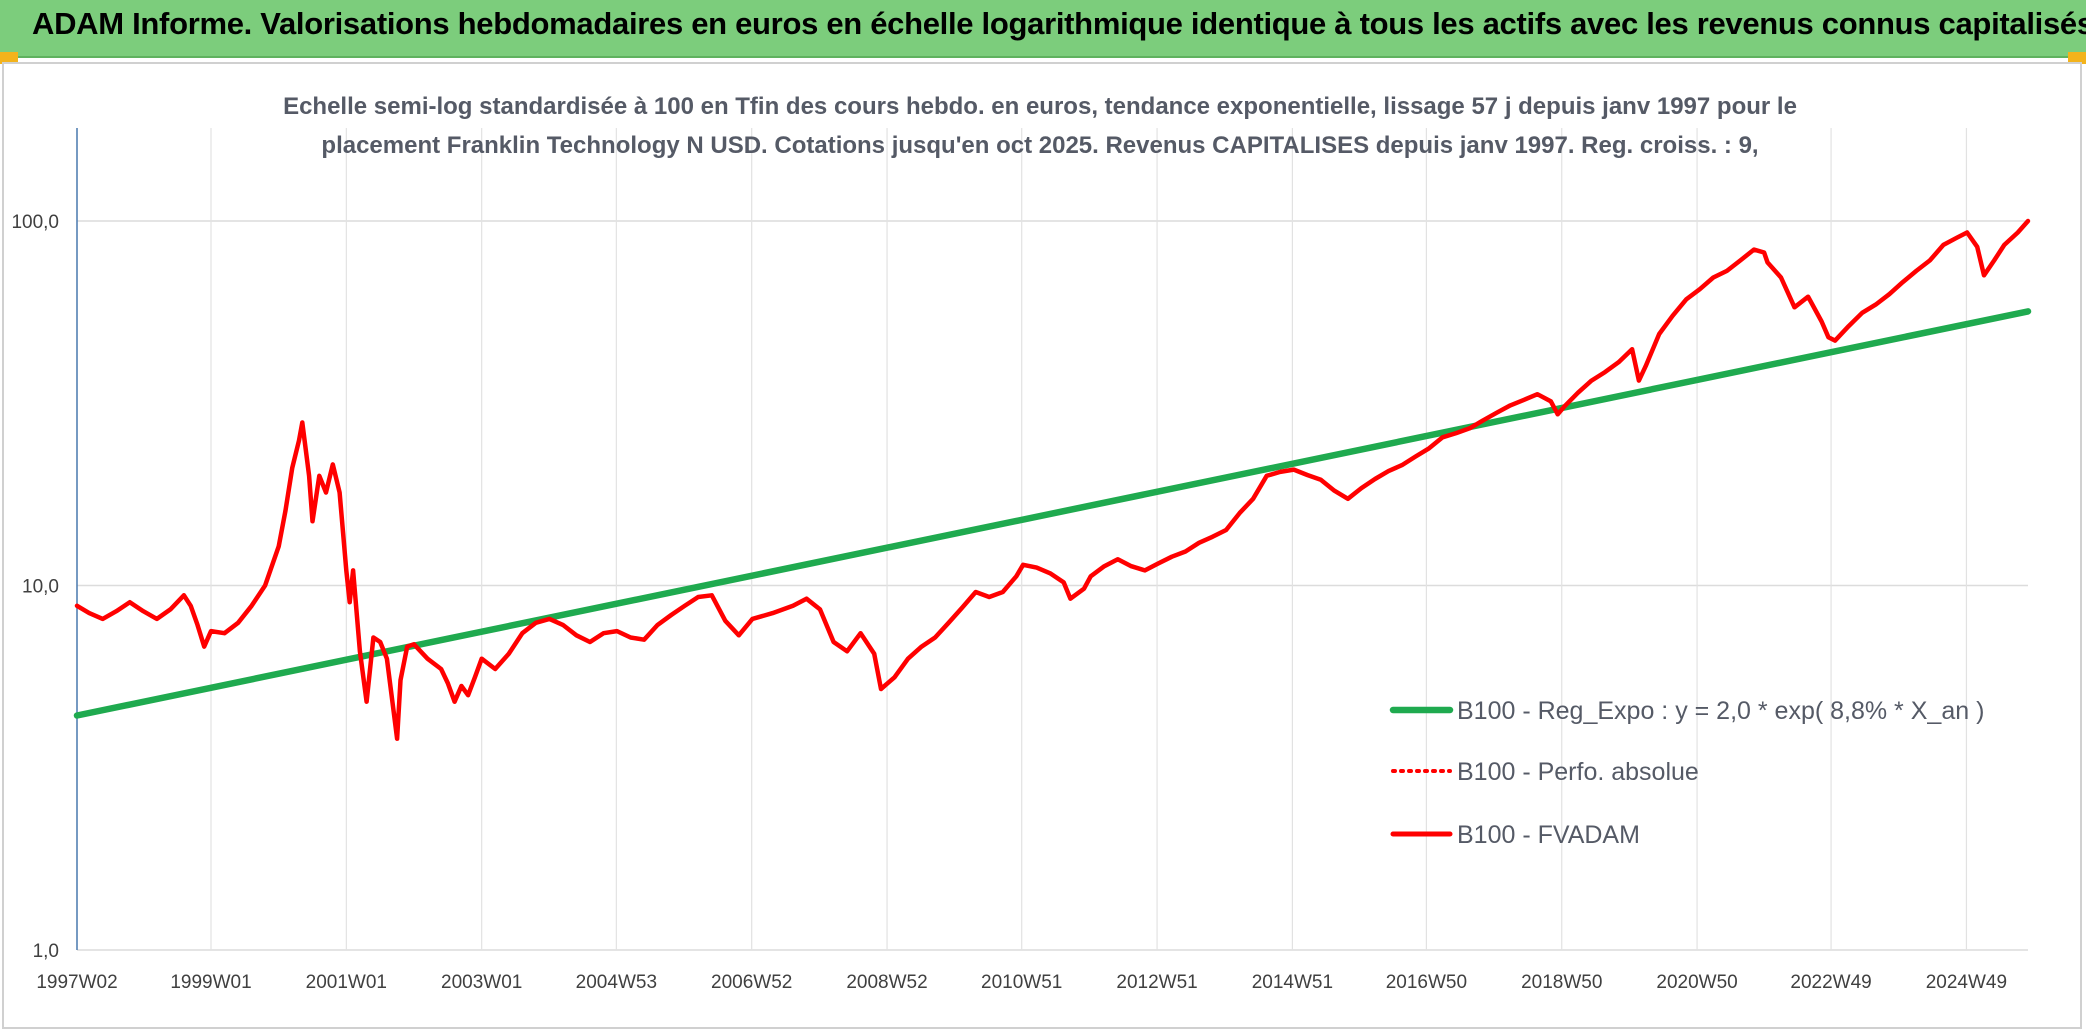 The width and height of the screenshot is (2086, 1033). Describe the element at coordinates (9, 58) in the screenshot. I see `corner-accent-left` at that location.